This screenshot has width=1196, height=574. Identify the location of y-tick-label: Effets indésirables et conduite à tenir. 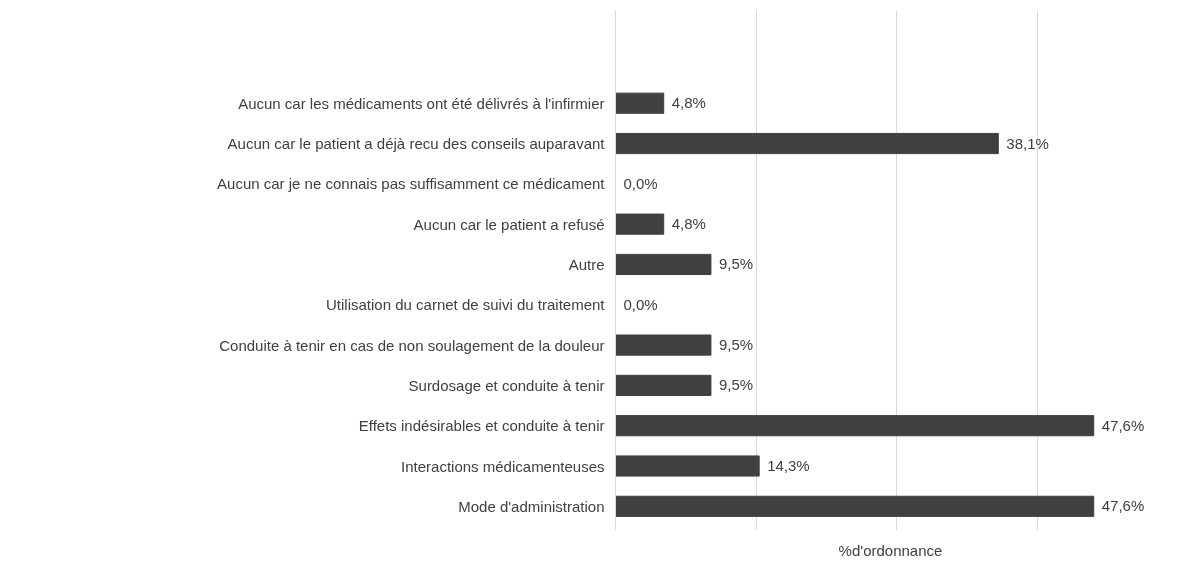
(481, 426).